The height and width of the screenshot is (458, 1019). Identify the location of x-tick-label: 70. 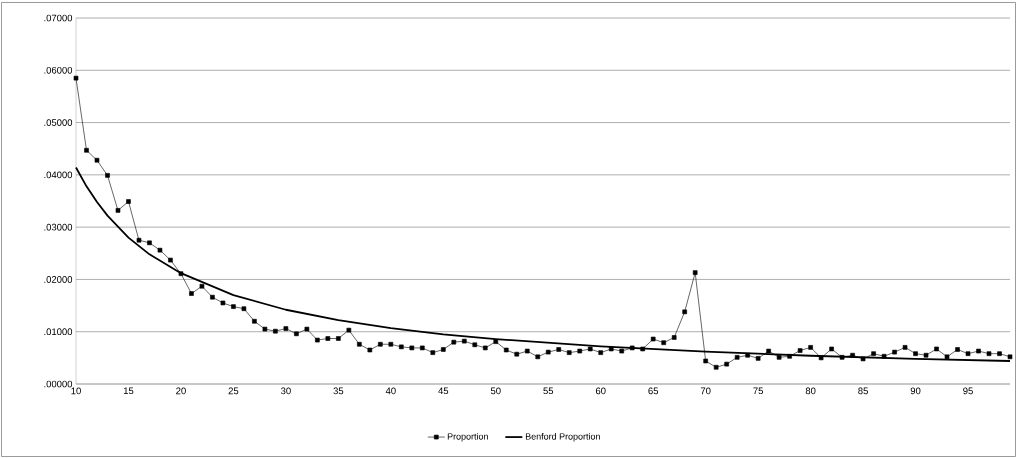
(705, 391).